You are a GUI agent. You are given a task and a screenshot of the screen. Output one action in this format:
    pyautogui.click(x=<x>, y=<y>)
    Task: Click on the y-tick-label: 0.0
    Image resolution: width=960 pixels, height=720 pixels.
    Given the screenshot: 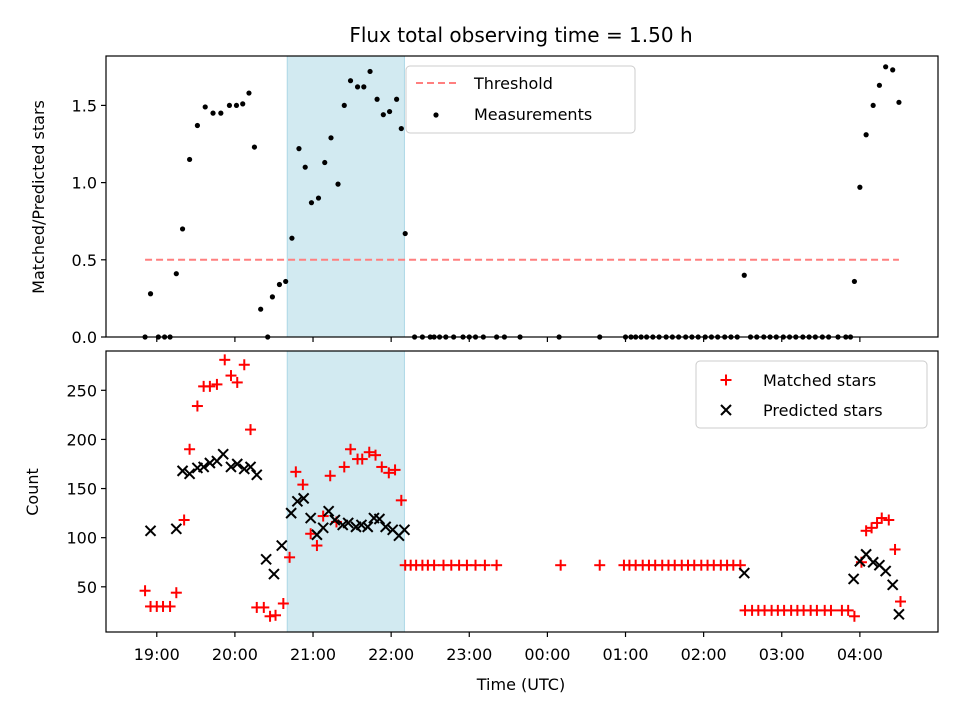 What is the action you would take?
    pyautogui.click(x=84, y=337)
    